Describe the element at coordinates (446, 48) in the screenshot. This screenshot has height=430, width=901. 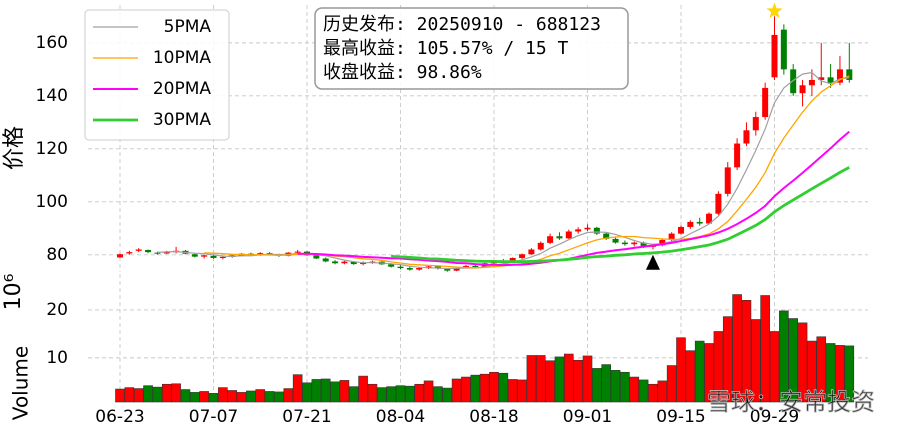
I see `annotation-line: 最高收益: 105.57% / 15 T` at that location.